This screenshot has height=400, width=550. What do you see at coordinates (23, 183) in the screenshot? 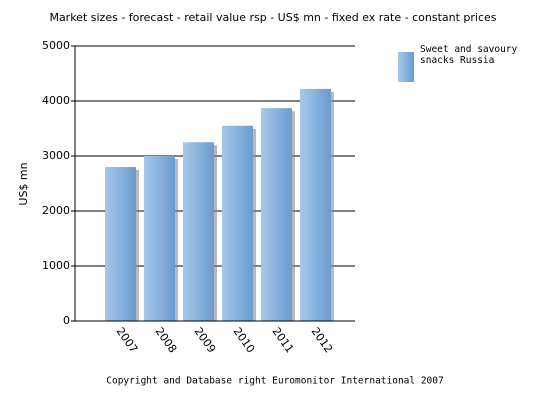
I see `y-axis-label: US$ mn` at bounding box center [23, 183].